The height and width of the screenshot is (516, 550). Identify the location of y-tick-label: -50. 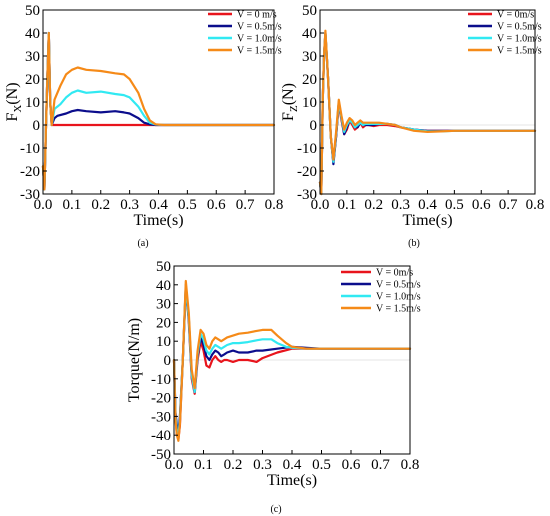
(161, 455).